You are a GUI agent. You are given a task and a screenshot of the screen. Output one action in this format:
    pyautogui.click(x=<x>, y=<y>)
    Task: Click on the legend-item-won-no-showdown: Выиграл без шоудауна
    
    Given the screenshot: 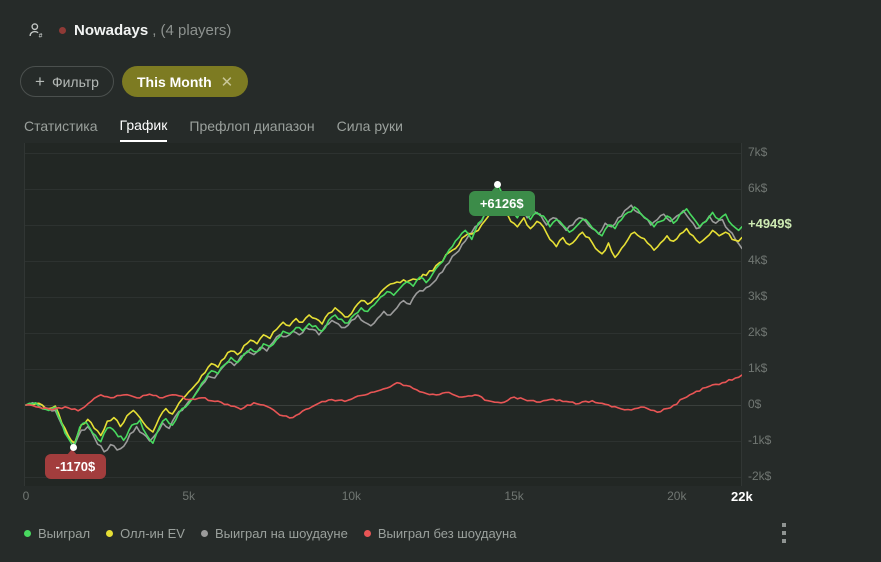 What is the action you would take?
    pyautogui.click(x=440, y=533)
    